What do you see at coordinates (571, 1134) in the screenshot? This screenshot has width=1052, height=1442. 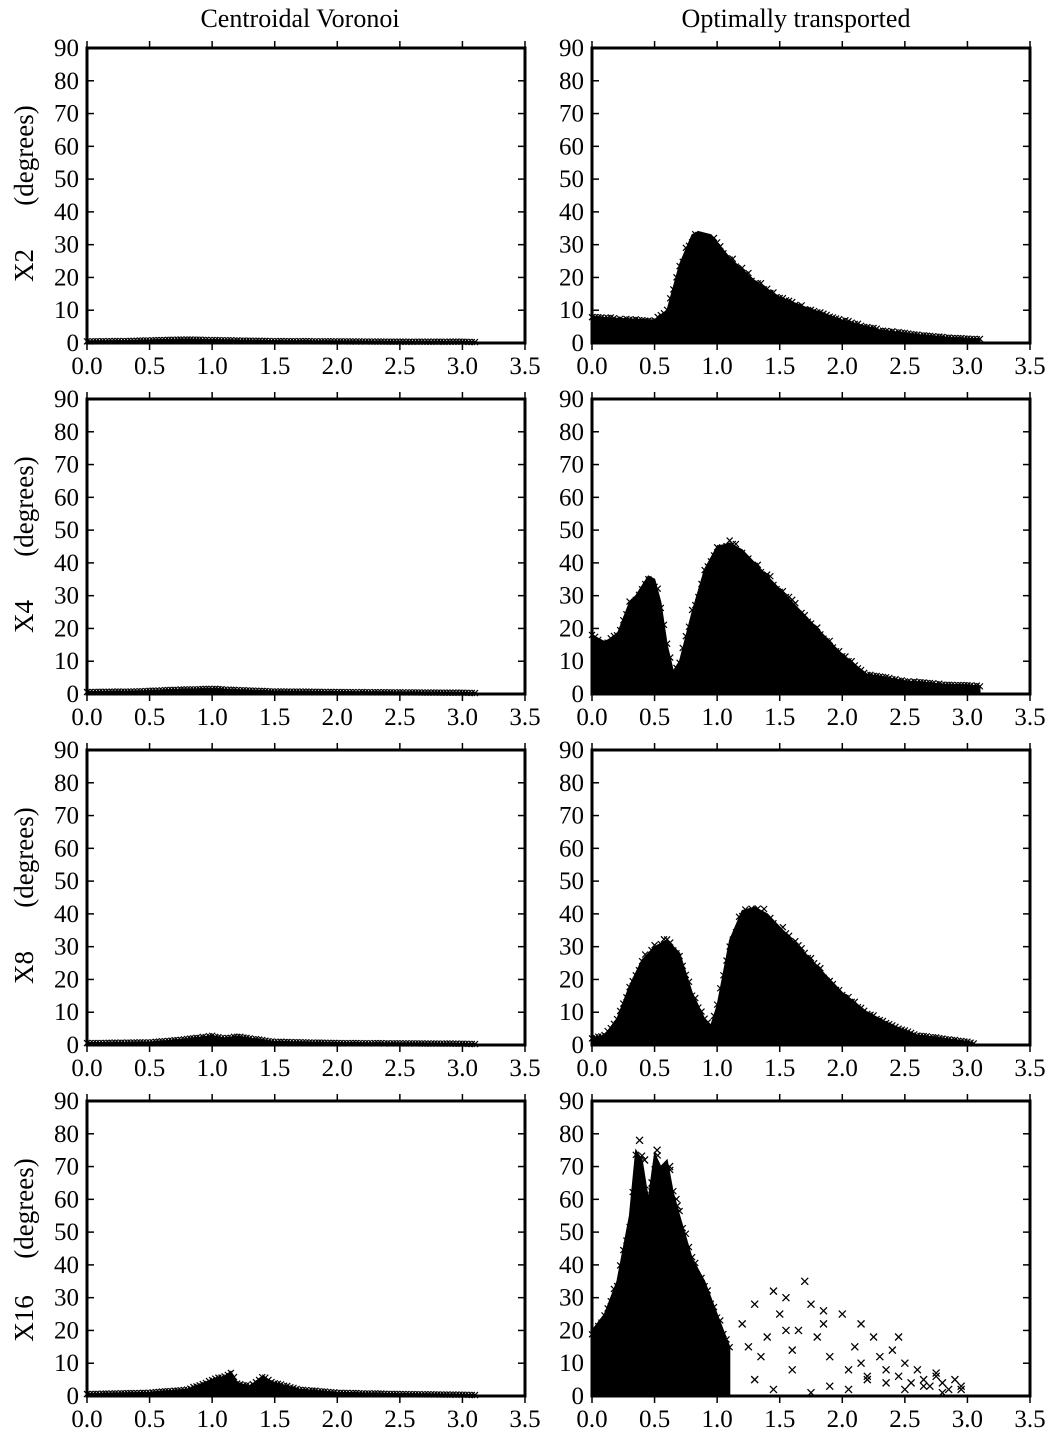 I see `y-tick-label: 80` at bounding box center [571, 1134].